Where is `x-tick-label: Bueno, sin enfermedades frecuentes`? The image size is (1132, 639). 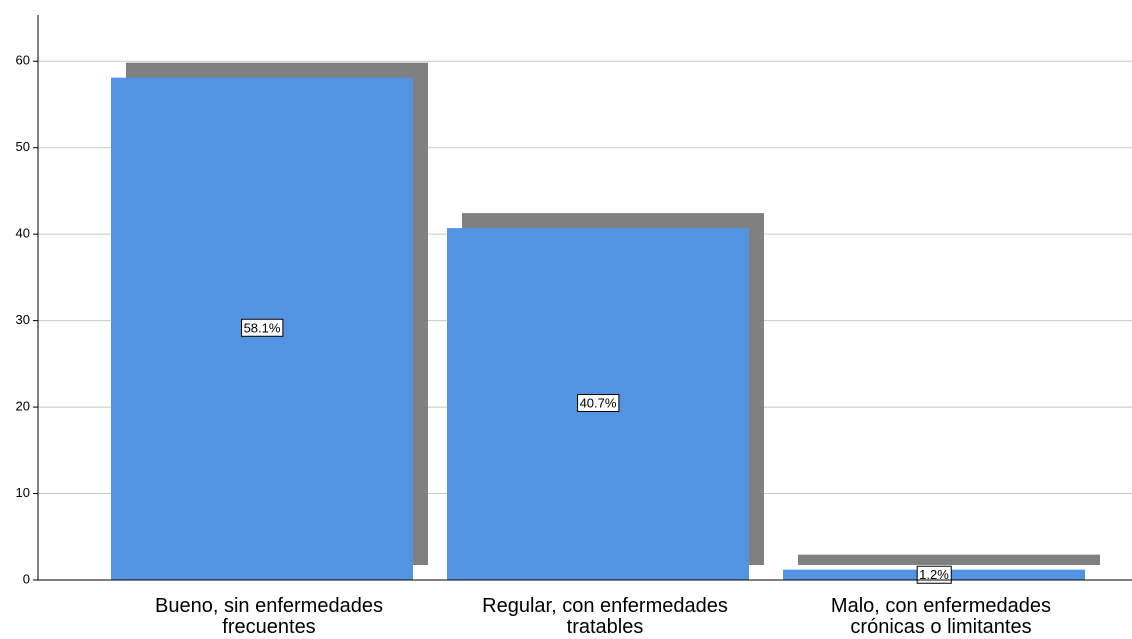 x-tick-label: Bueno, sin enfermedades frecuentes is located at coordinates (269, 616).